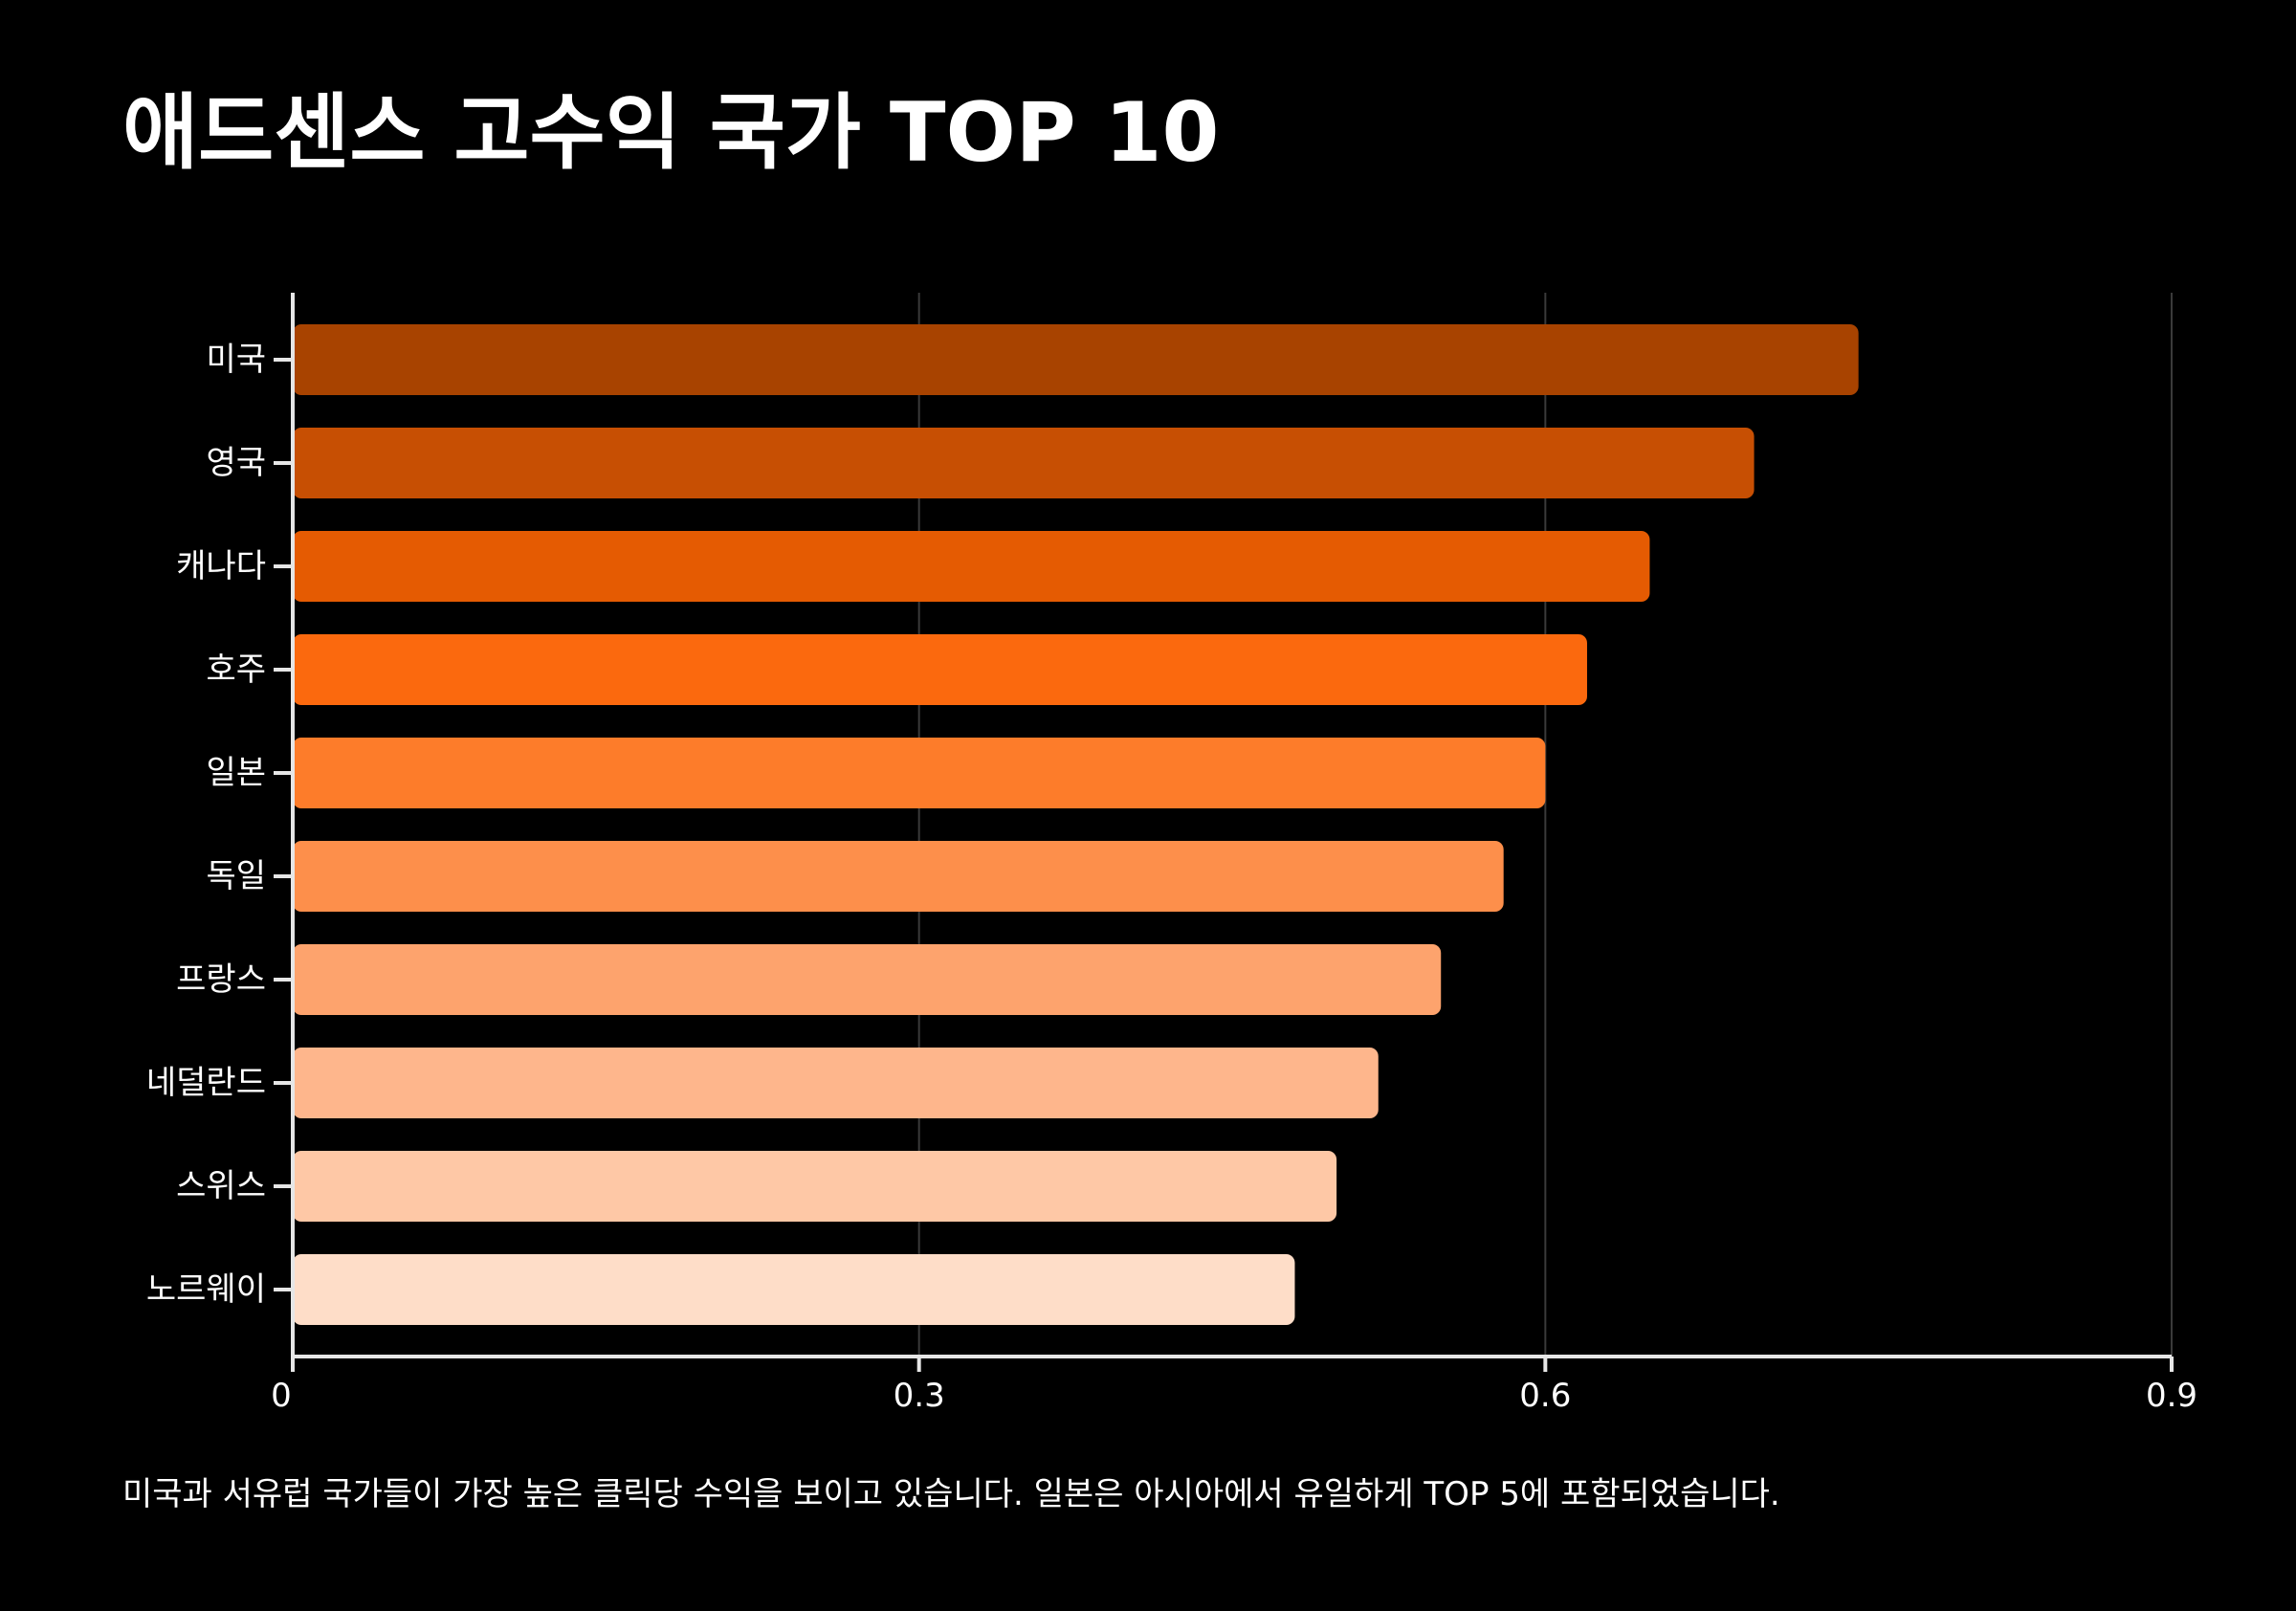 Image resolution: width=2296 pixels, height=1611 pixels. Describe the element at coordinates (221, 566) in the screenshot. I see `category-label-2: 캐나다` at that location.